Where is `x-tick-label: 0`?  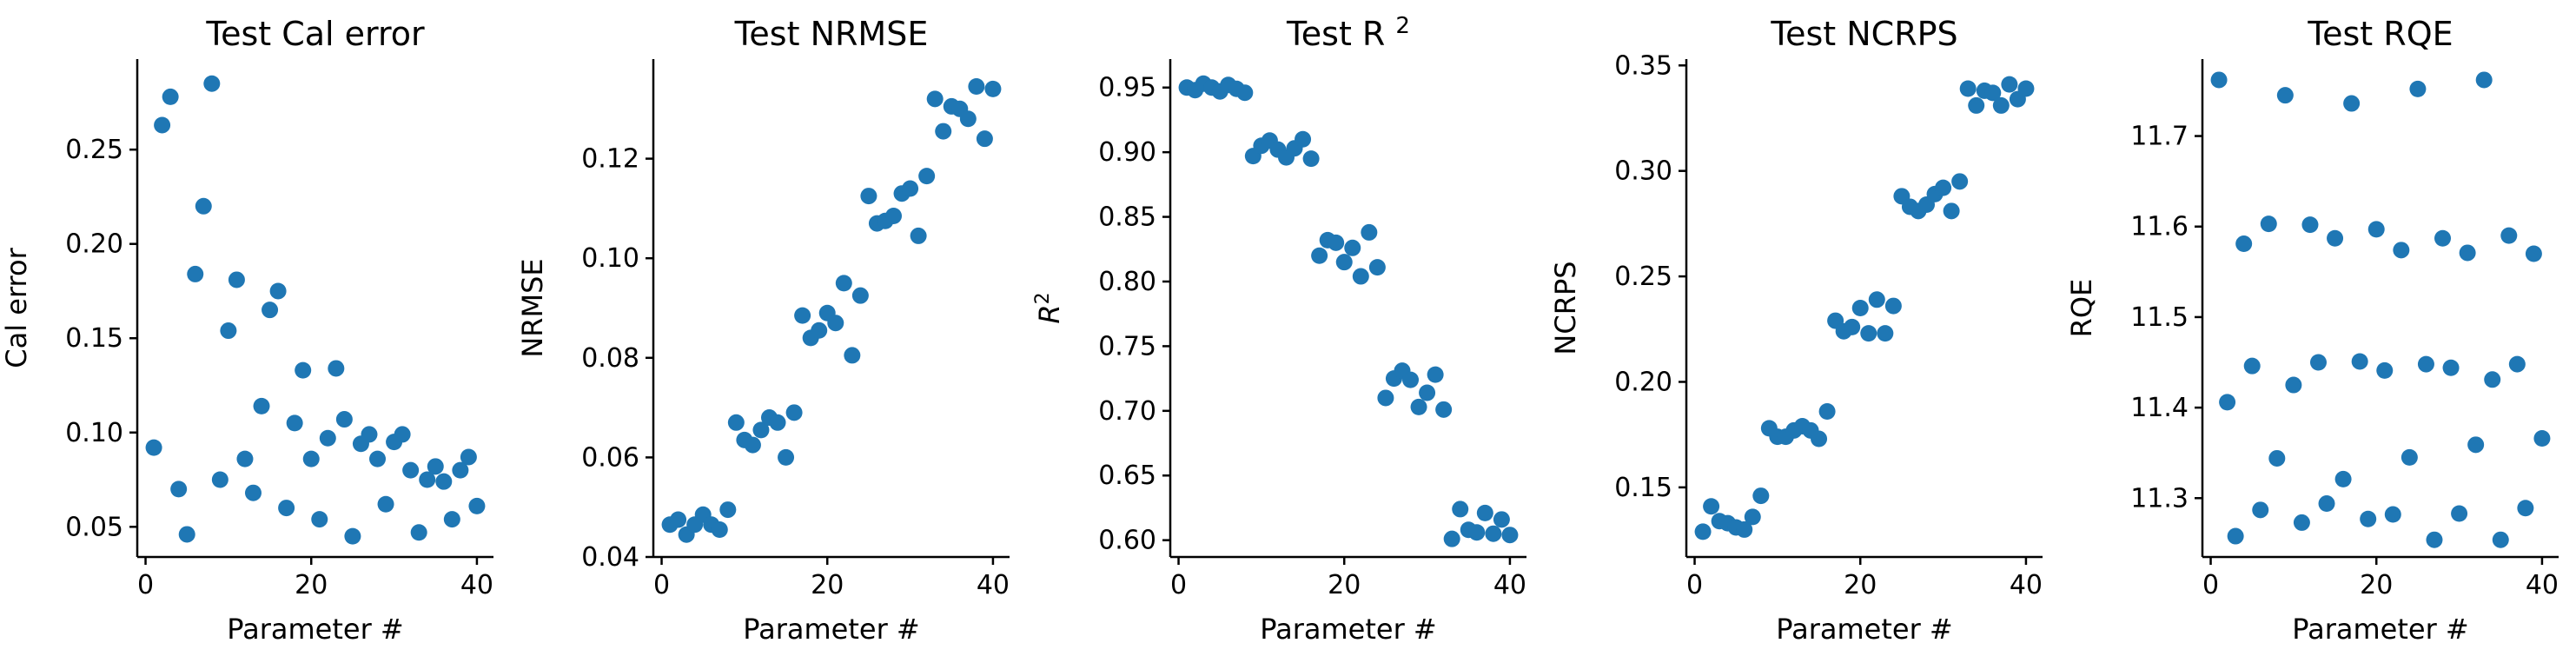 x-tick-label: 0 is located at coordinates (2210, 585).